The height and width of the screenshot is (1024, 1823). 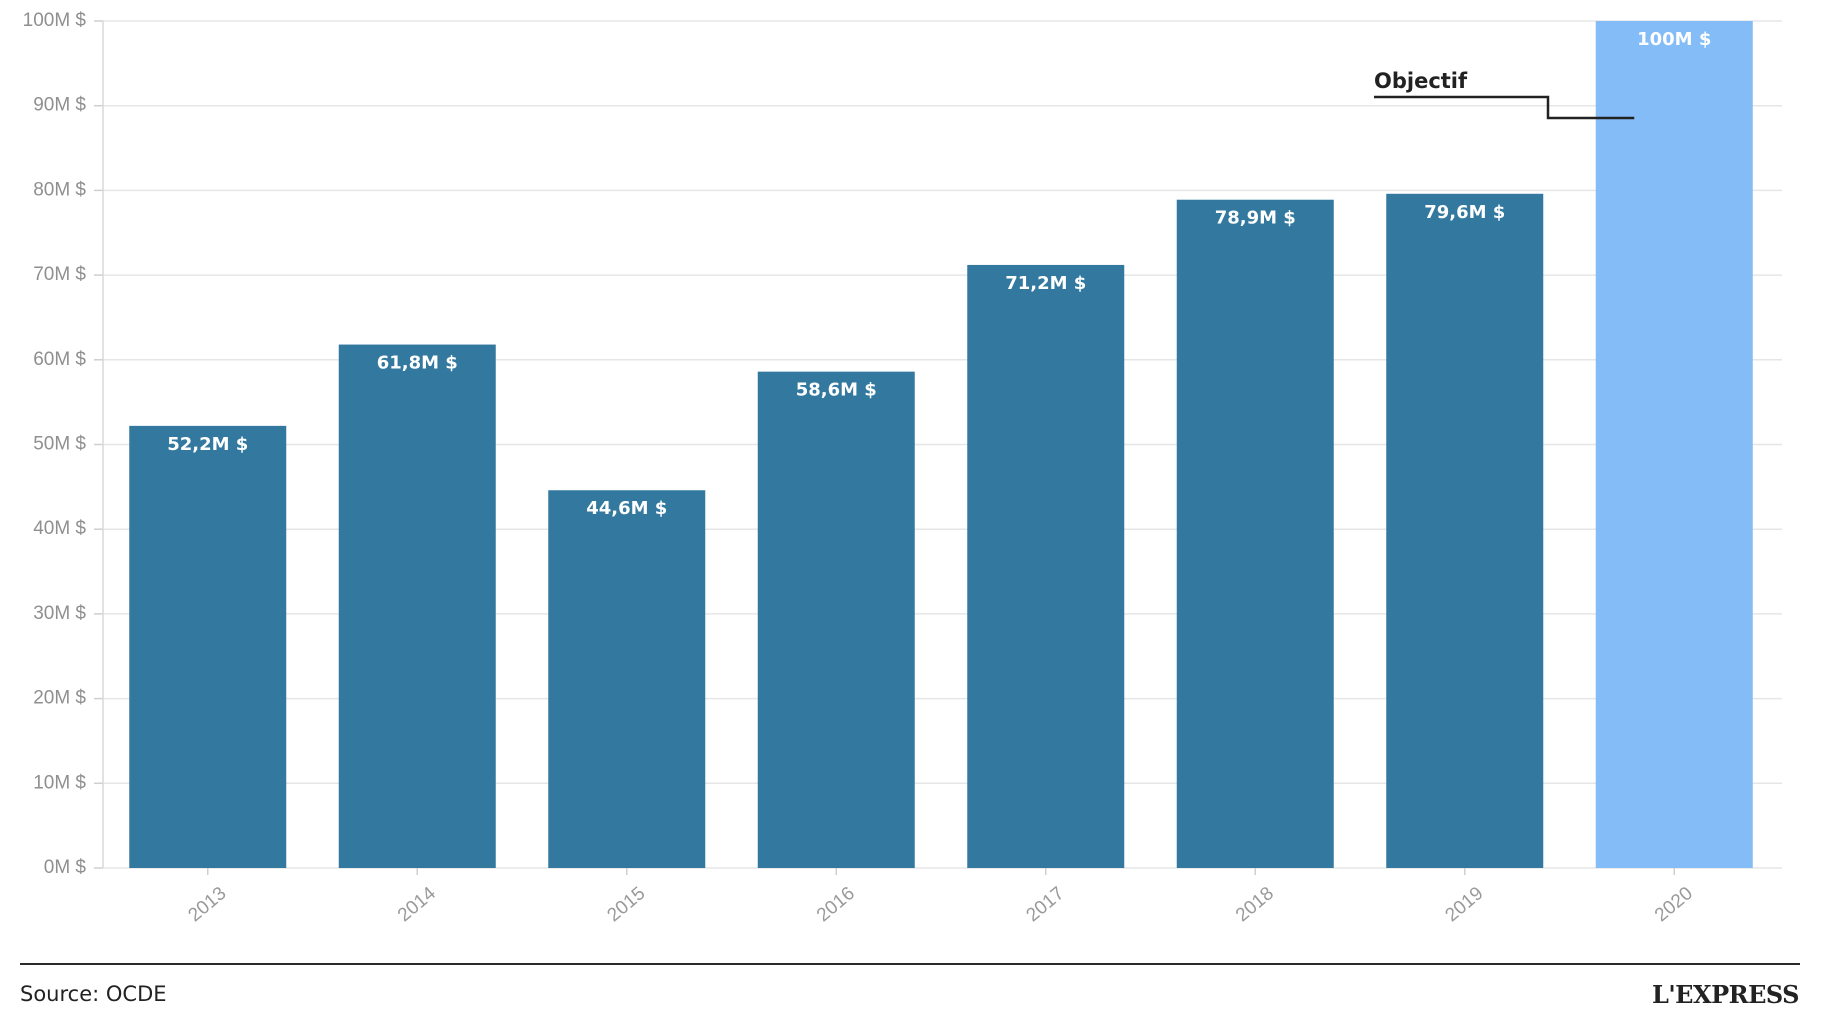 I want to click on bar-2014, so click(x=417, y=606).